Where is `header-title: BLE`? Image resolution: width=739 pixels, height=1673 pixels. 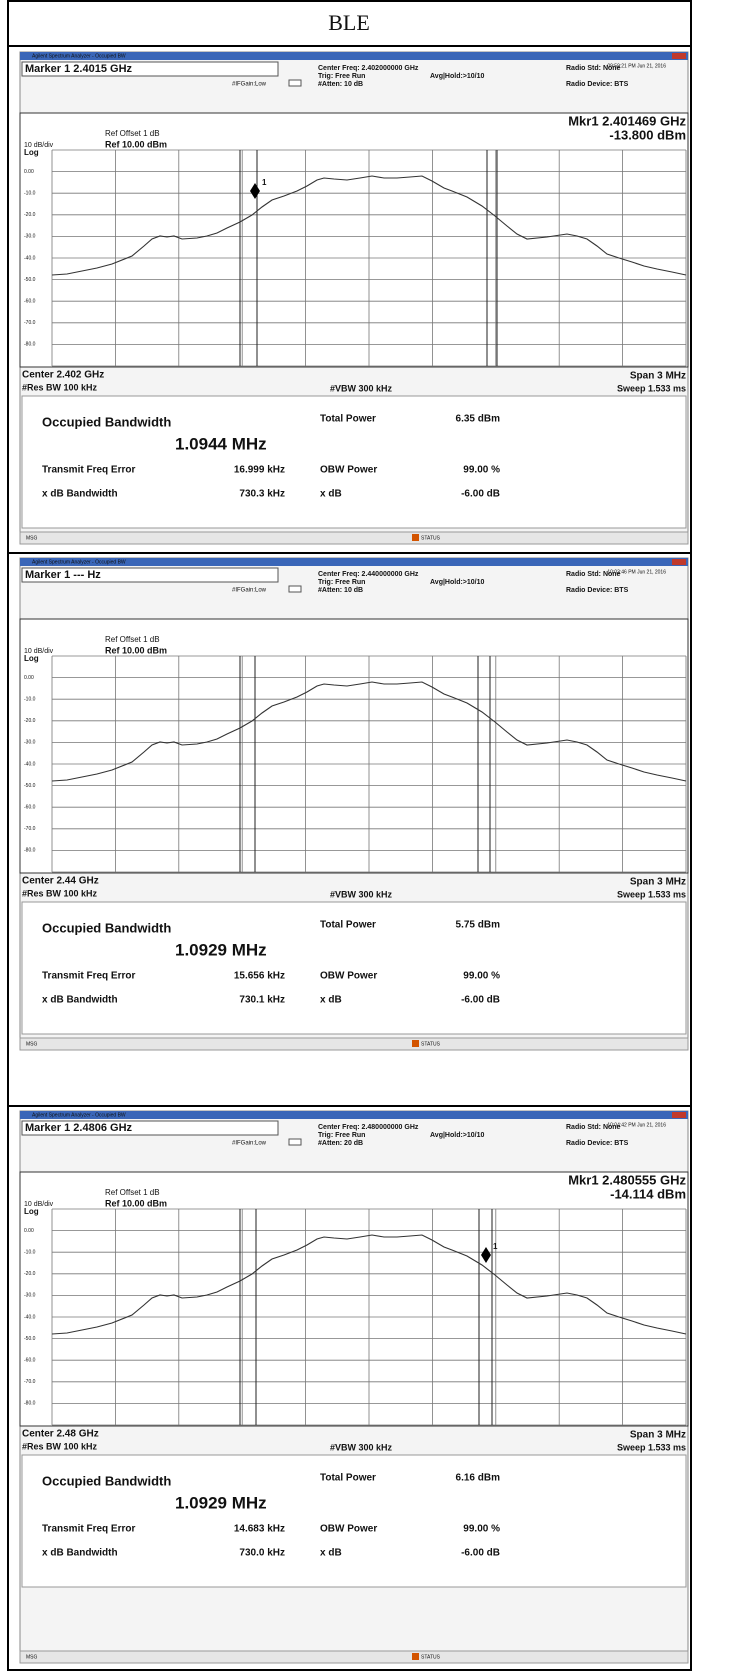 header-title: BLE is located at coordinates (349, 22).